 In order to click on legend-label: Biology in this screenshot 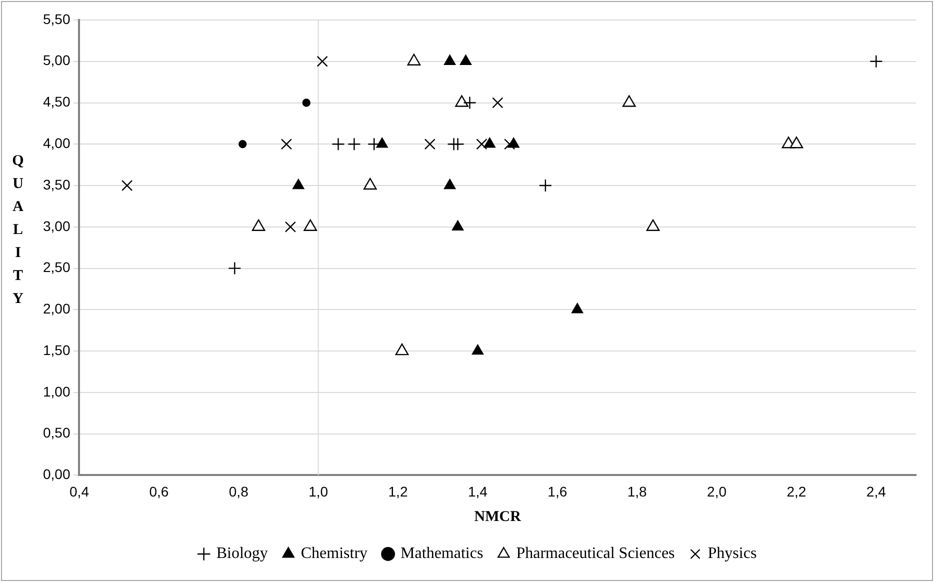, I will do `click(242, 553)`.